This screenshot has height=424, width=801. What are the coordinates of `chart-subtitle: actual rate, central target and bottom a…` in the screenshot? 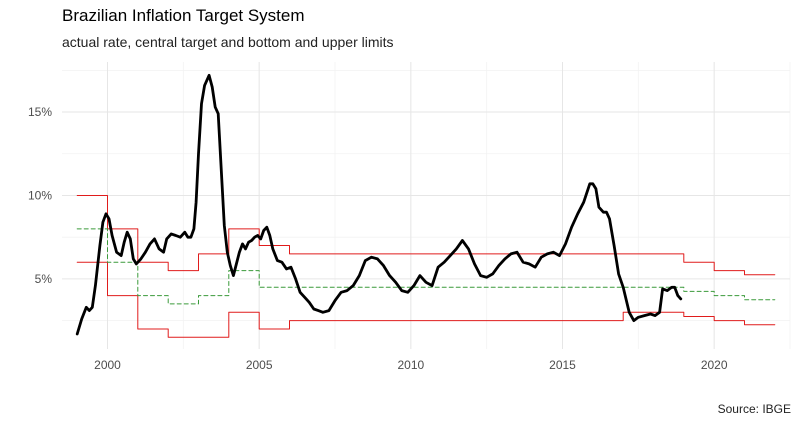 It's located at (228, 42).